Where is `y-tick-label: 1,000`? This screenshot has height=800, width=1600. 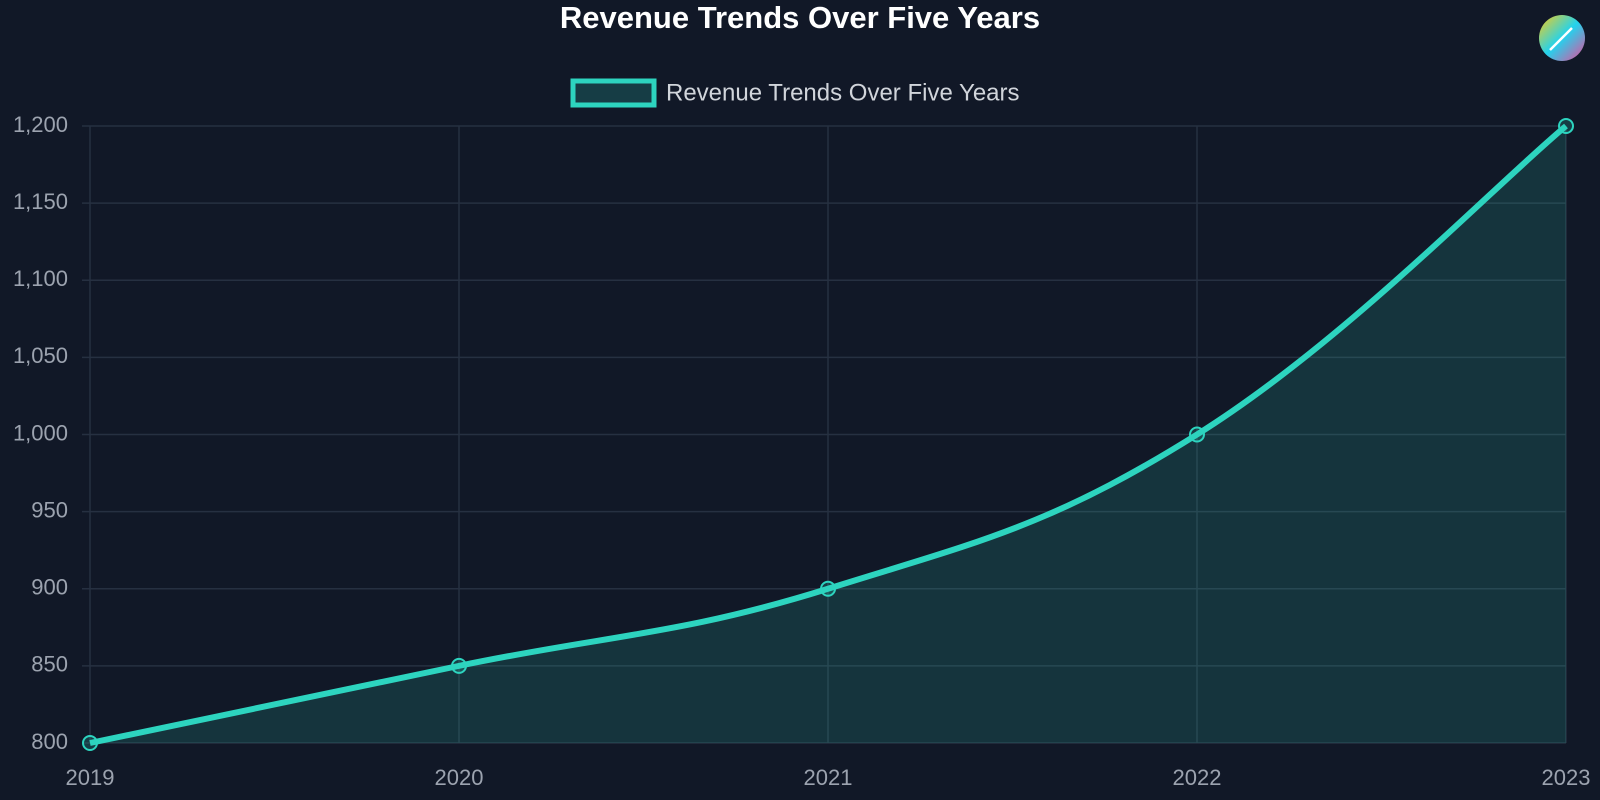 y-tick-label: 1,000 is located at coordinates (40, 432).